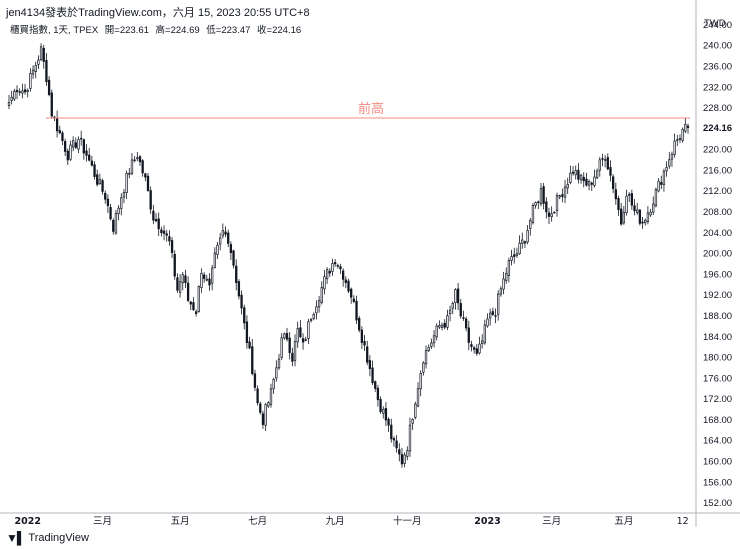 Image resolution: width=740 pixels, height=549 pixels. Describe the element at coordinates (54, 30) in the screenshot. I see `legend-symbol: 櫃買指數, 1天, TPEX` at that location.